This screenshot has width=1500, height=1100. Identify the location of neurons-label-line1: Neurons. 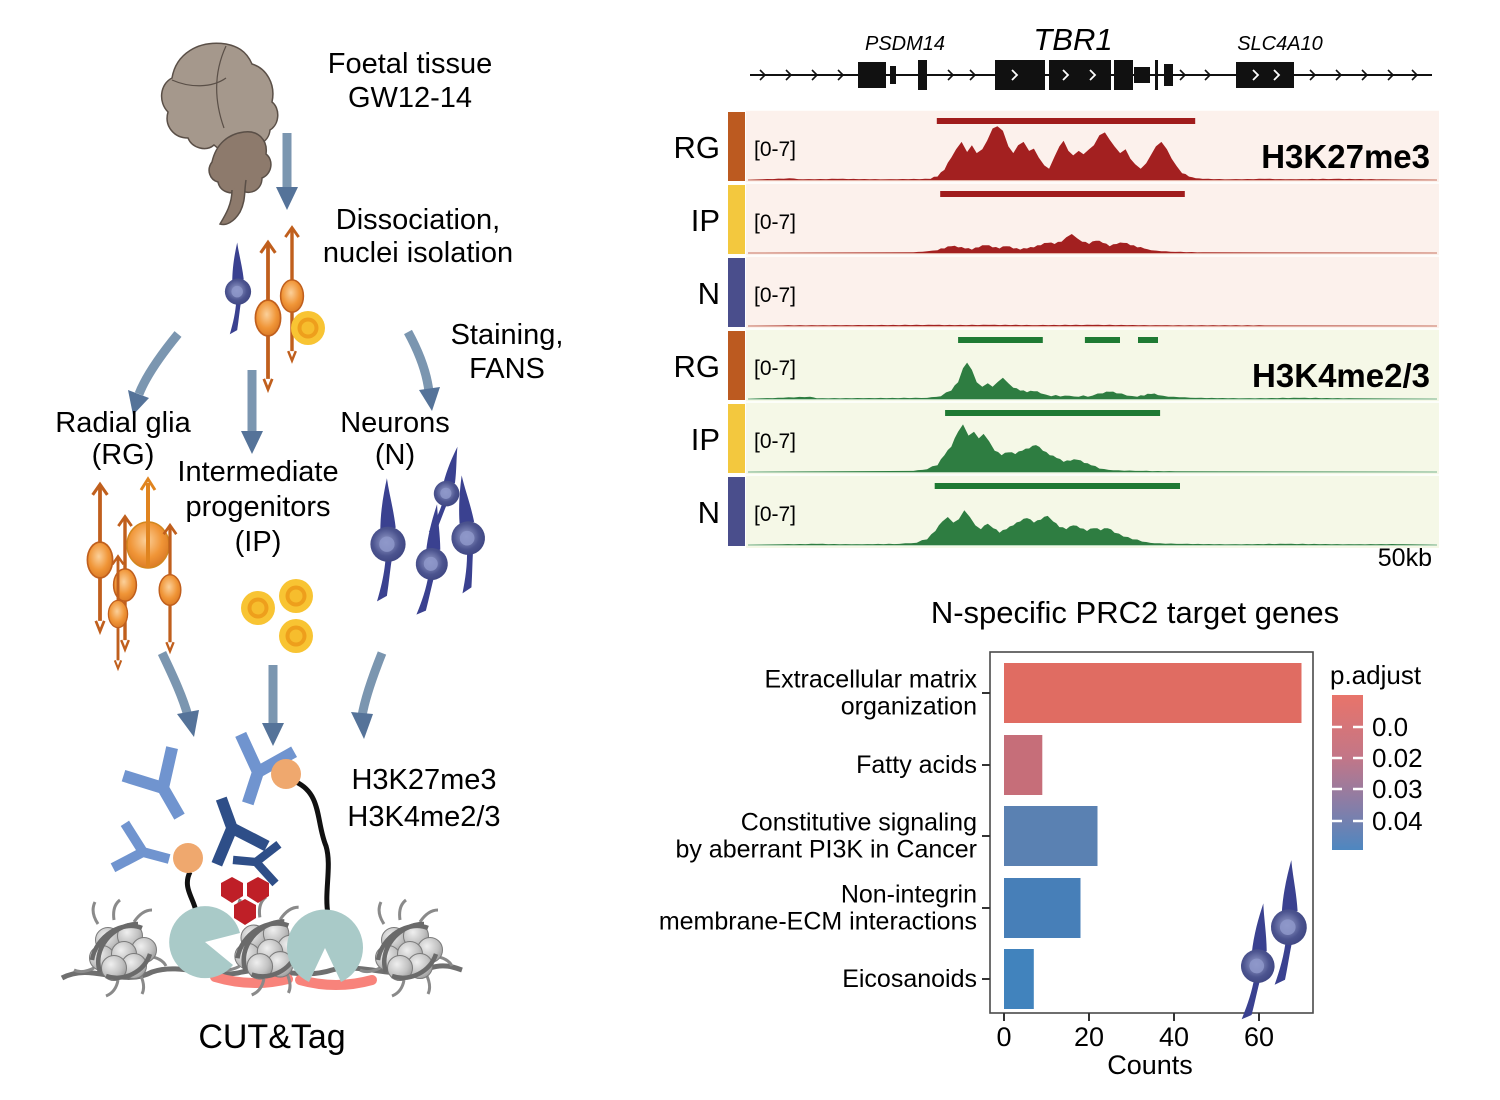
(395, 423).